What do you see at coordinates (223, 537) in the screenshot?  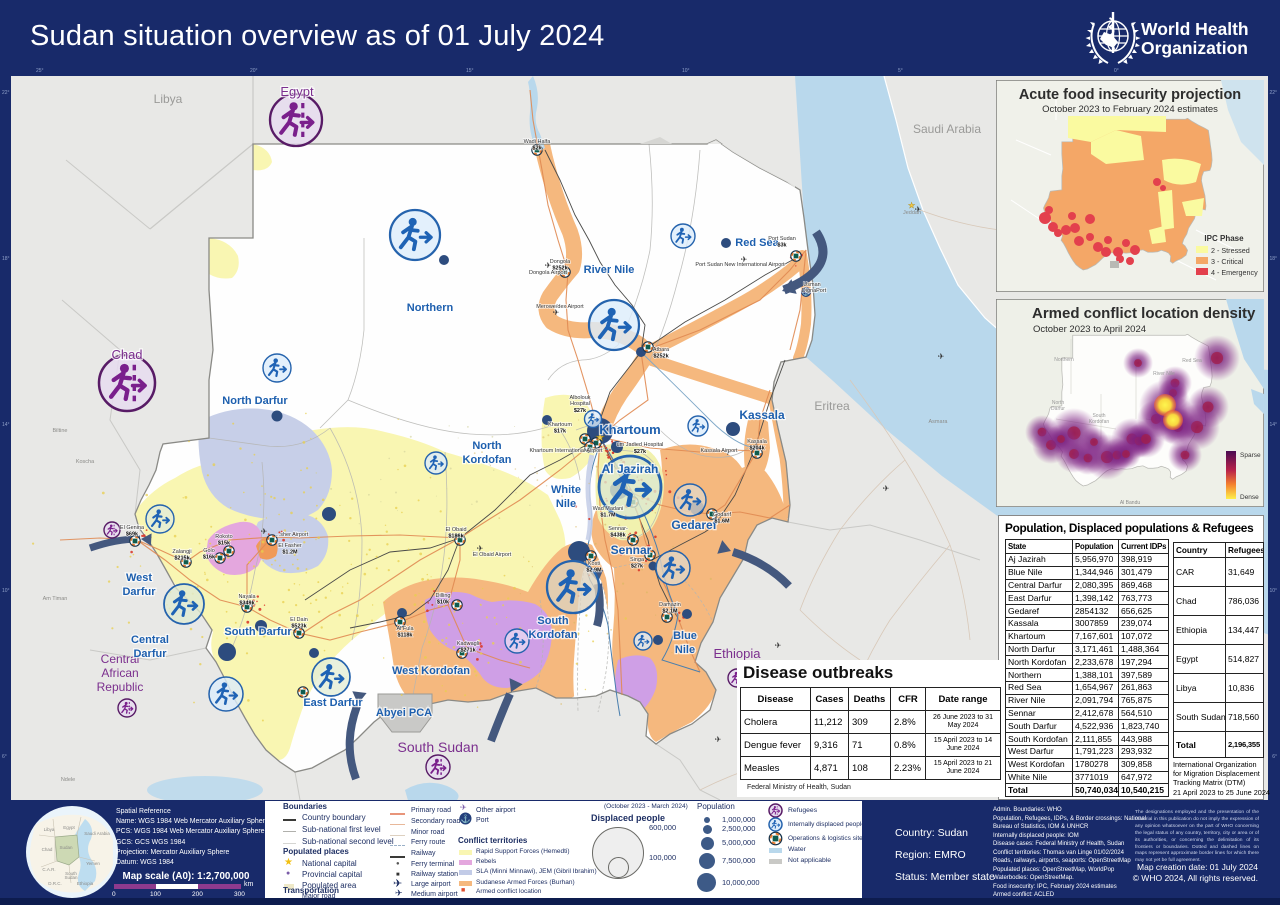 I see `svg-text: Rokoto` at bounding box center [223, 537].